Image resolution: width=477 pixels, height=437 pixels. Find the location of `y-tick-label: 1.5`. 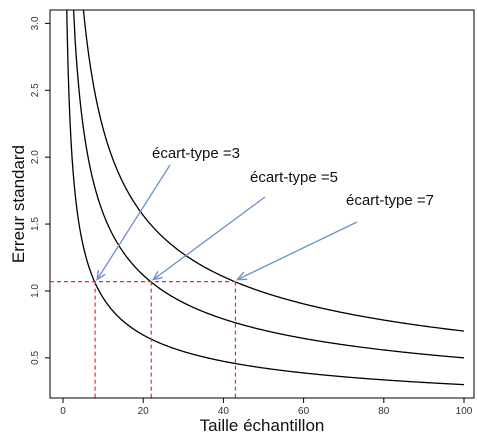

y-tick-label: 1.5 is located at coordinates (35, 224).